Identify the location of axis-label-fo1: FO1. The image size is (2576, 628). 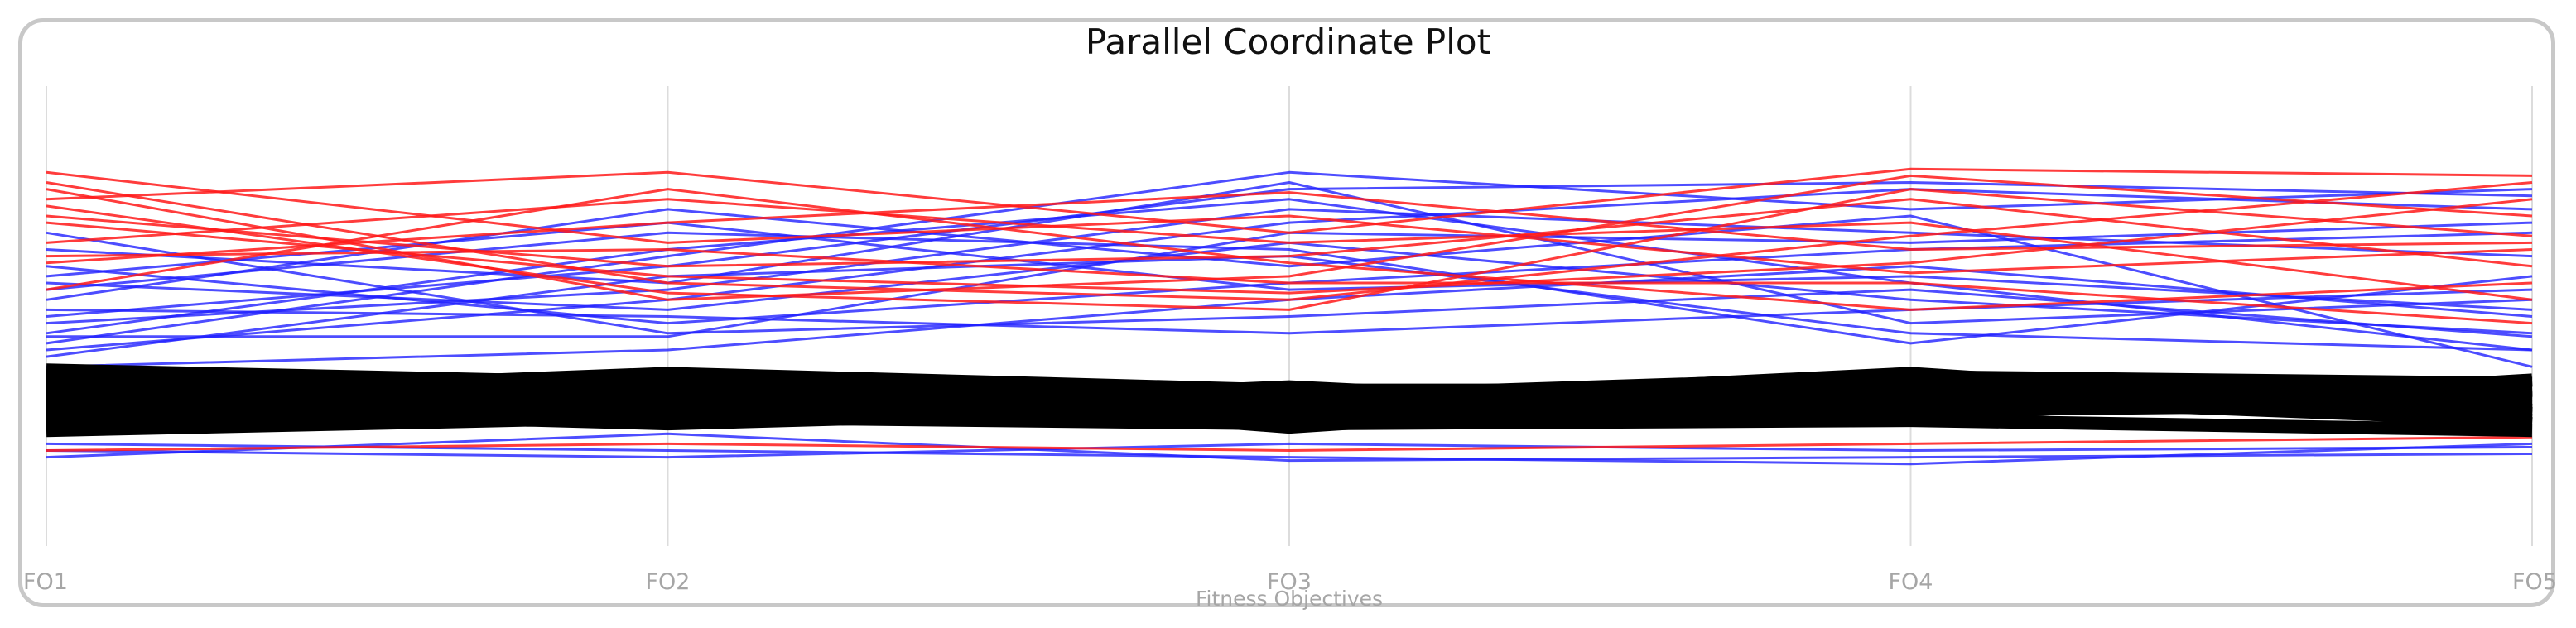
(45, 582).